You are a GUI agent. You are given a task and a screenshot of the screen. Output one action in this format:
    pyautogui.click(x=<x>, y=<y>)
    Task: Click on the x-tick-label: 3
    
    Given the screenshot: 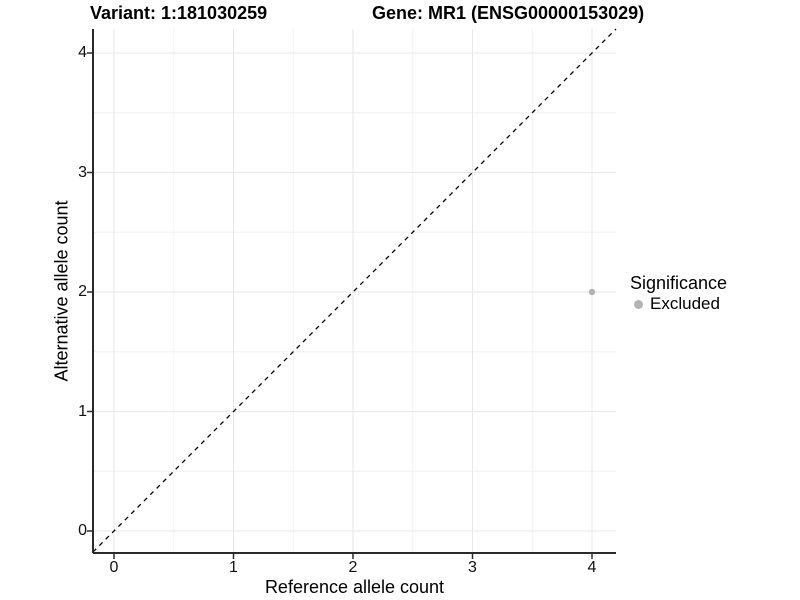 What is the action you would take?
    pyautogui.click(x=472, y=567)
    